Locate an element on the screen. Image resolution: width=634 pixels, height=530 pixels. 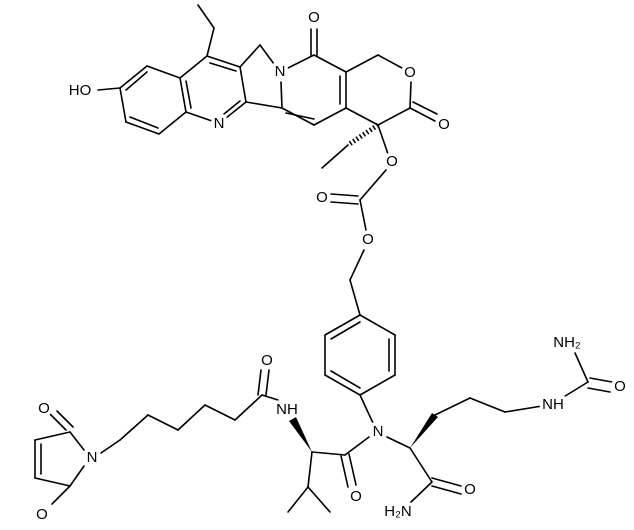
atom-label: NH₂ is located at coordinates (567, 342).